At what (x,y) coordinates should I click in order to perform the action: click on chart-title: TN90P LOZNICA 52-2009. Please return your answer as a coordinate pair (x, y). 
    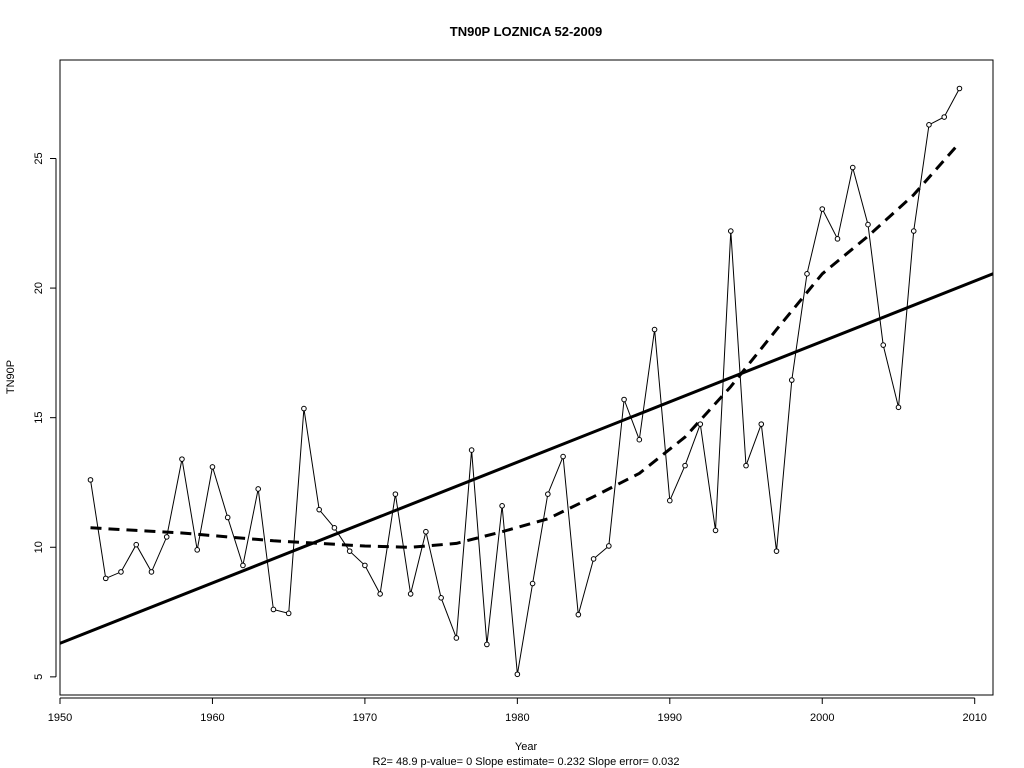
    Looking at the image, I should click on (526, 31).